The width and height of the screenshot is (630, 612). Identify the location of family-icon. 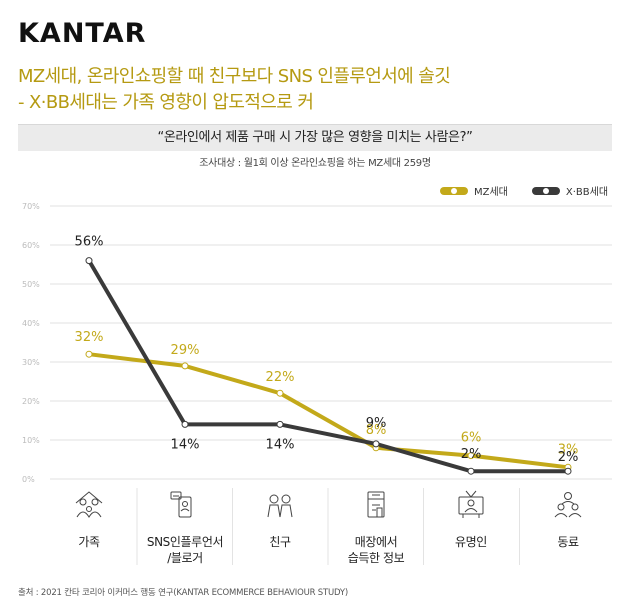
(89, 504).